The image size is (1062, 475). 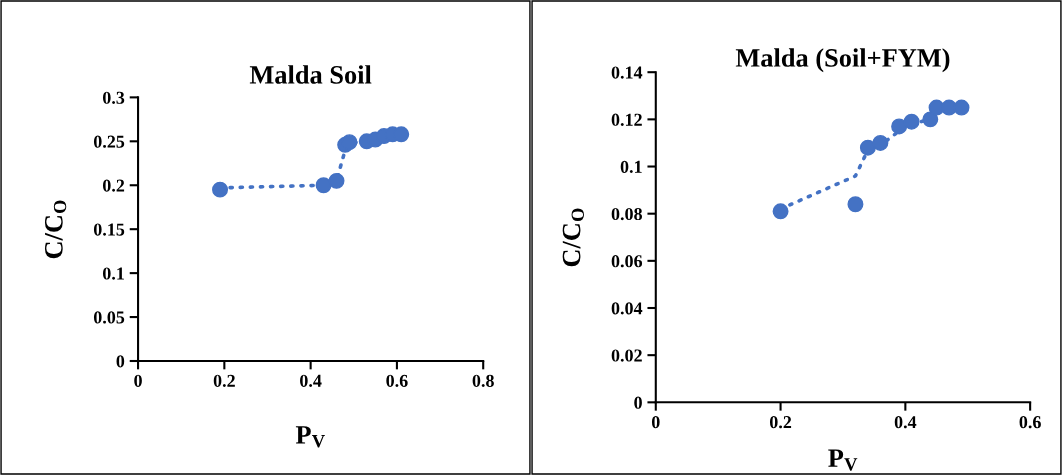 What do you see at coordinates (627, 308) in the screenshot?
I see `y-tick-label: 0.04` at bounding box center [627, 308].